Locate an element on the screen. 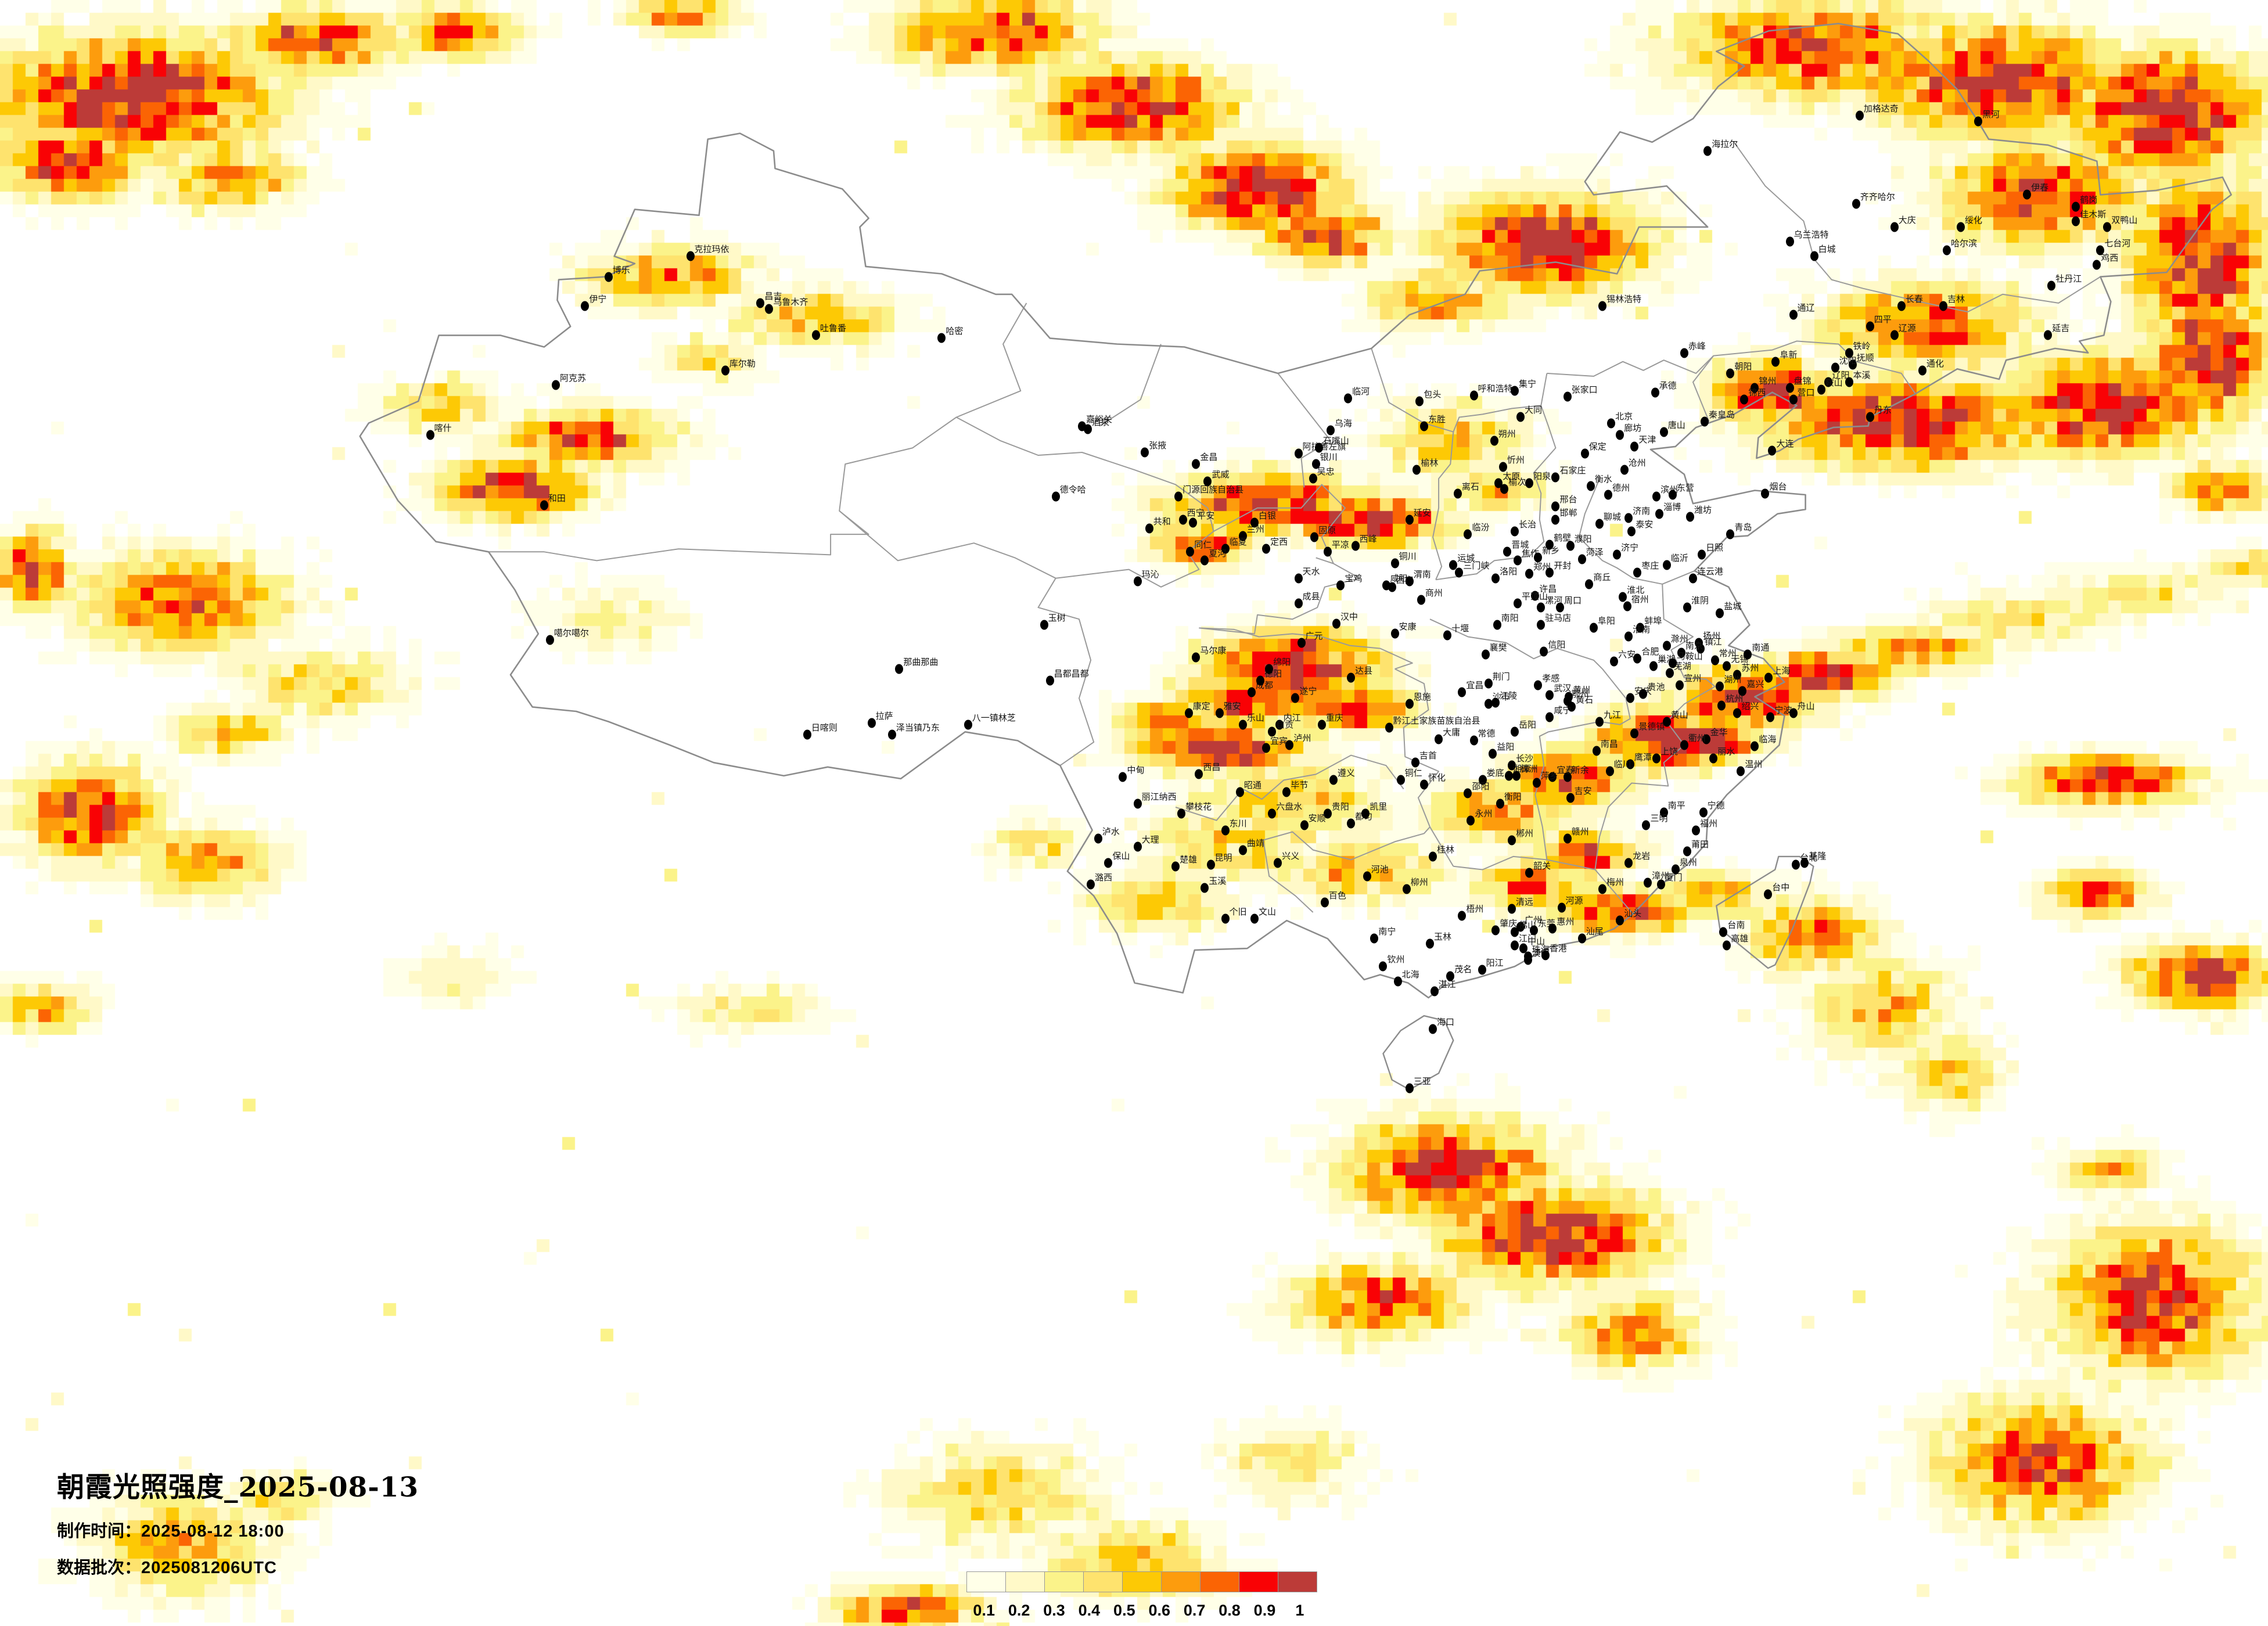 Image resolution: width=2268 pixels, height=1626 pixels. city-label: 鹤壁 is located at coordinates (1563, 538).